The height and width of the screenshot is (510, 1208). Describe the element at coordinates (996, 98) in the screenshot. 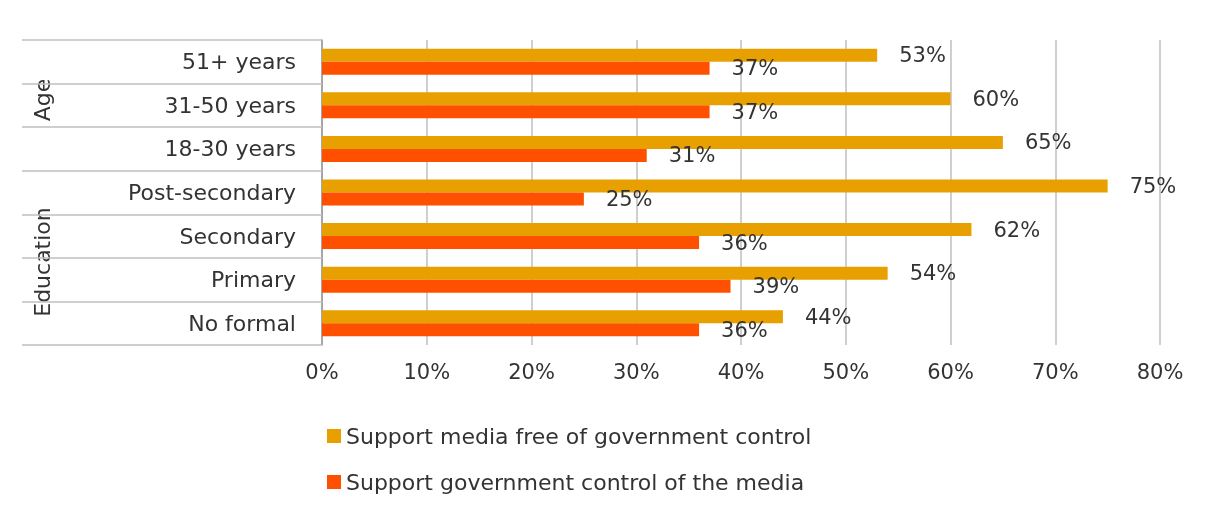

I see `data-label: 60%` at that location.